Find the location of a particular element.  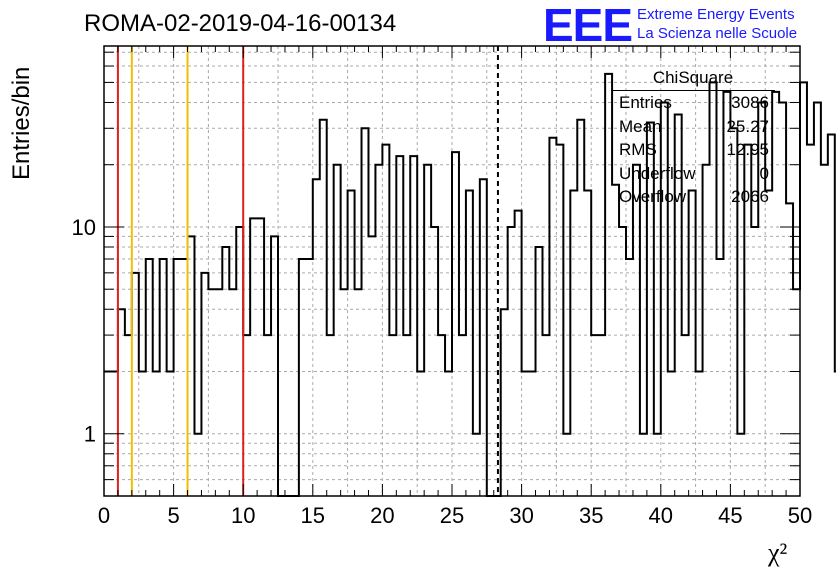

y-tick-label: 1 is located at coordinates (90, 434).